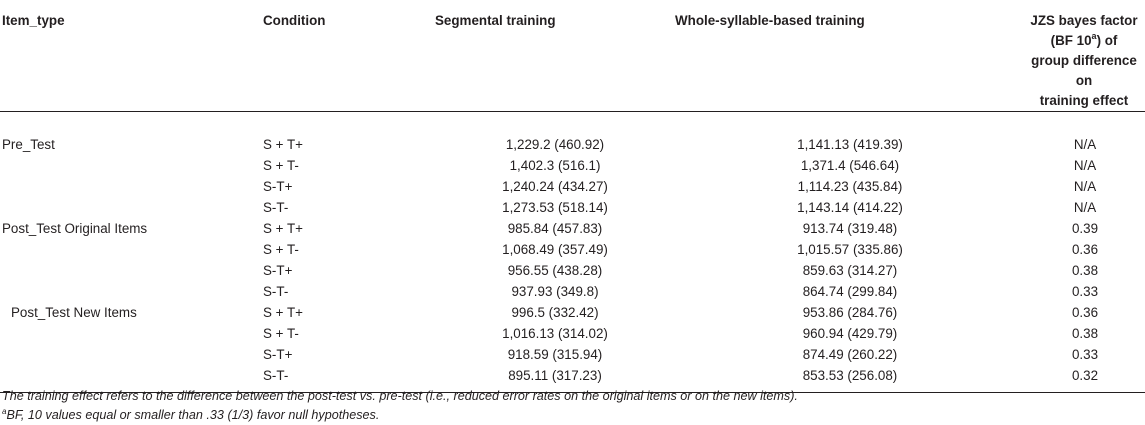  I want to click on table-row: S-T+ 956.55 (438.28) 859.63 (314.27) 0.38, so click(572, 270).